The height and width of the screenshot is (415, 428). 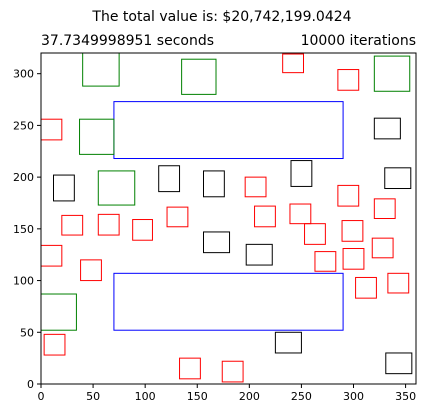 What do you see at coordinates (249, 396) in the screenshot?
I see `x-tick-label: 200` at bounding box center [249, 396].